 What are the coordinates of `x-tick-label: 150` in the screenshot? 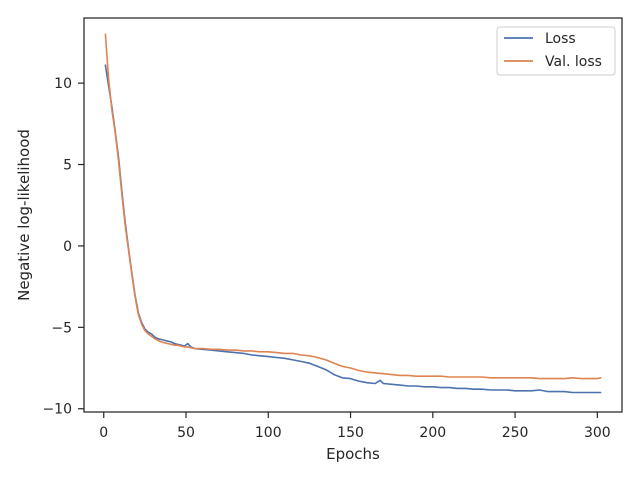 It's located at (350, 433).